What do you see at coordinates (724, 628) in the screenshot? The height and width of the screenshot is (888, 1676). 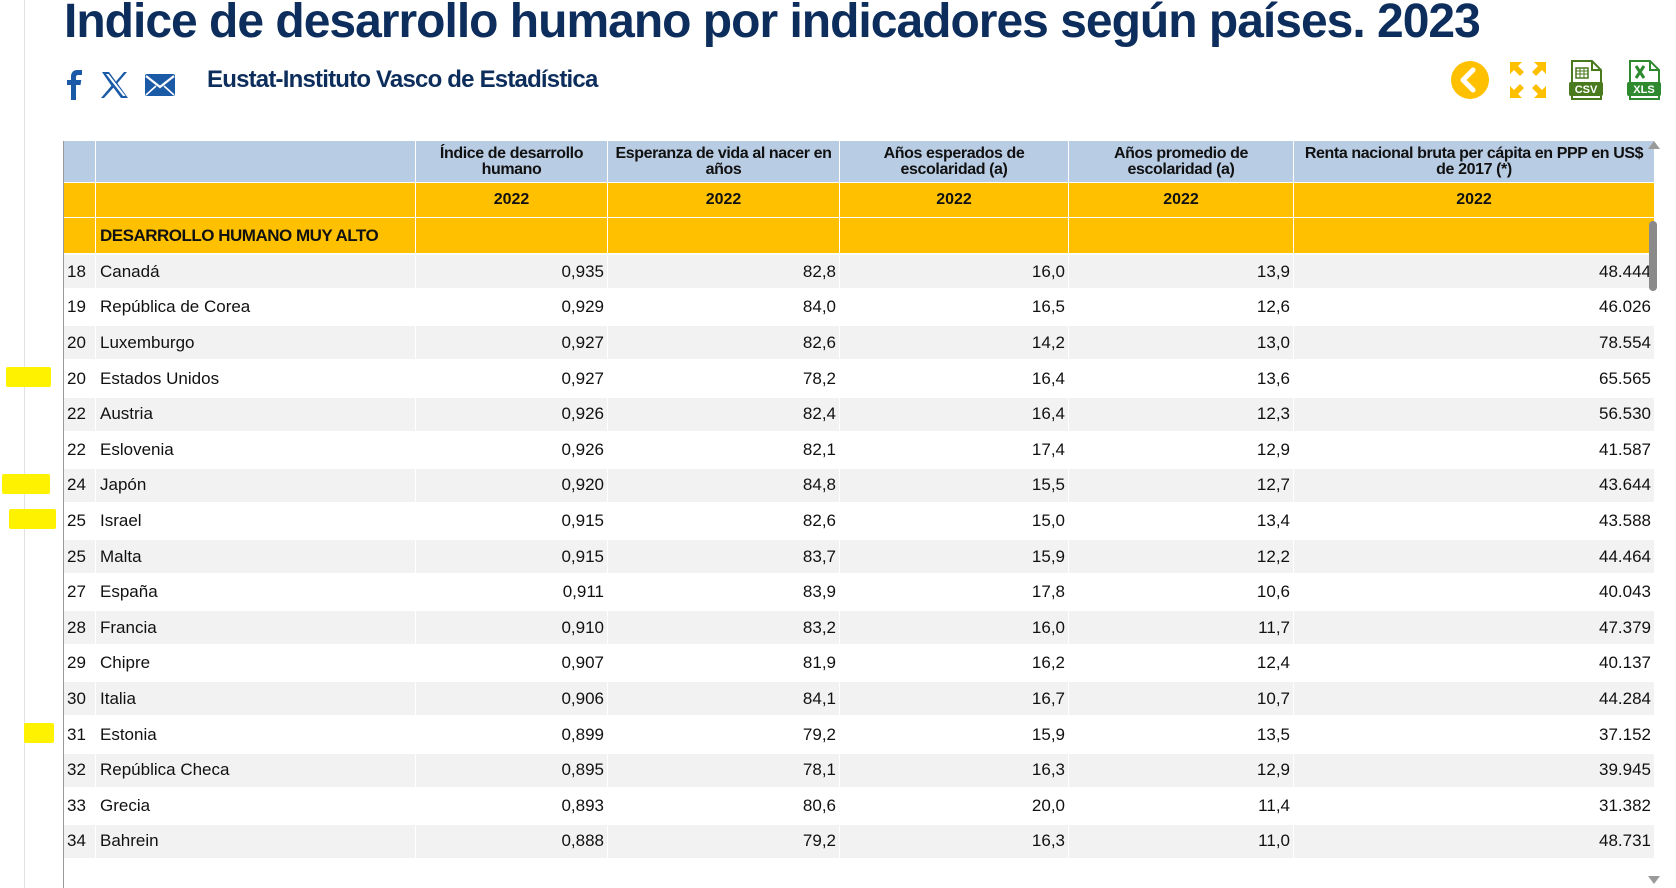 I see `value-cell: 83,2` at bounding box center [724, 628].